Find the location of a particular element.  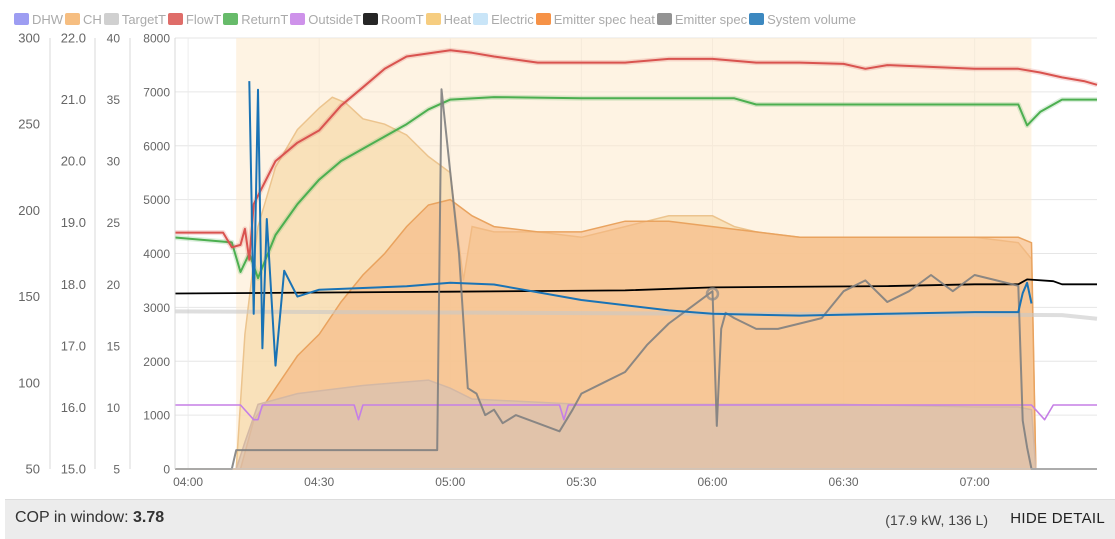

legend-label: DHW is located at coordinates (48, 19).